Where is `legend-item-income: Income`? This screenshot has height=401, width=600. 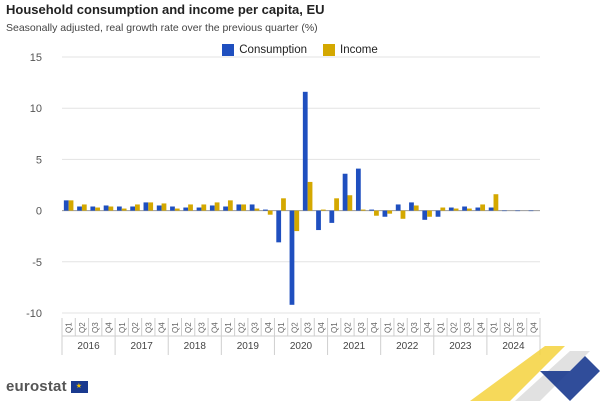 legend-item-income: Income is located at coordinates (350, 50).